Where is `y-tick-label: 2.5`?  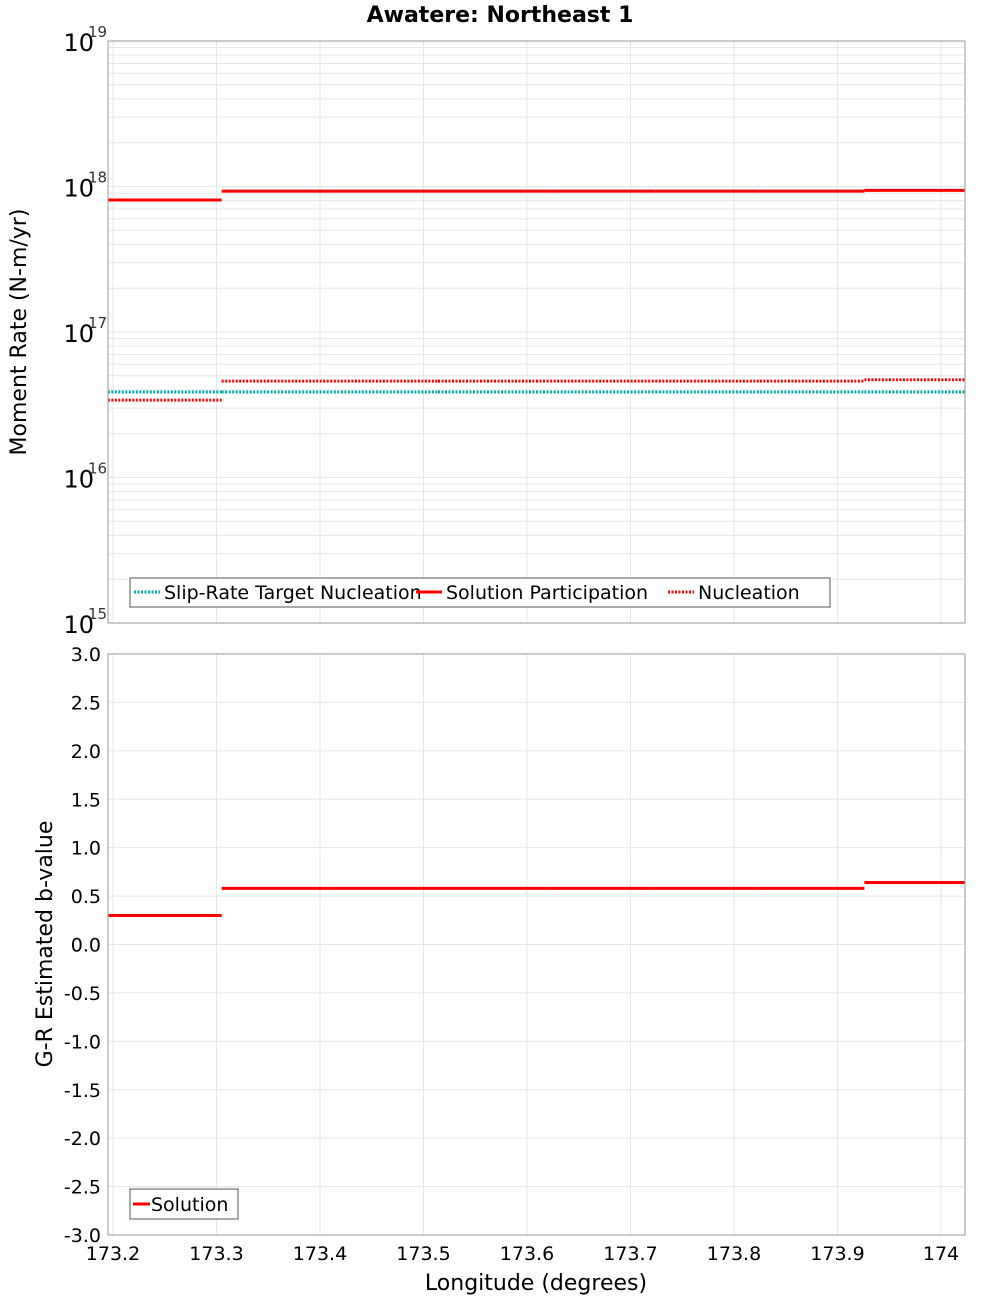
y-tick-label: 2.5 is located at coordinates (86, 703).